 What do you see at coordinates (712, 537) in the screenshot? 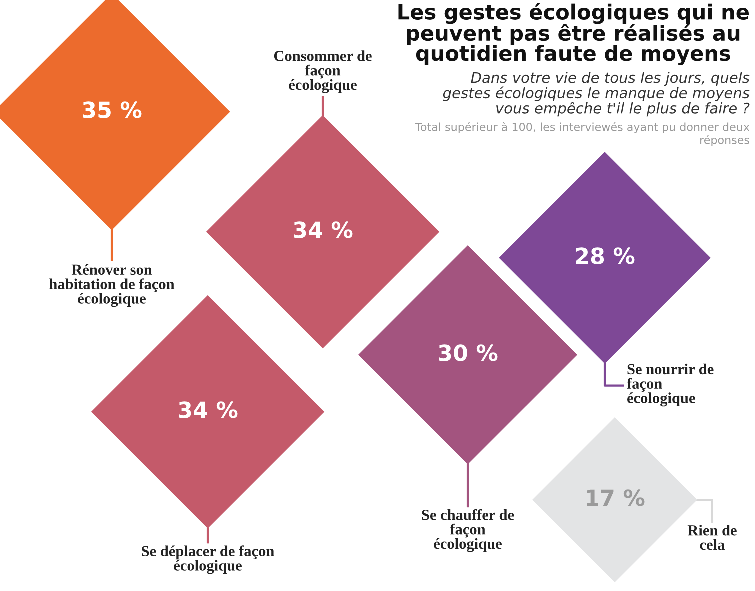
I see `category-label: Rien de cela` at bounding box center [712, 537].